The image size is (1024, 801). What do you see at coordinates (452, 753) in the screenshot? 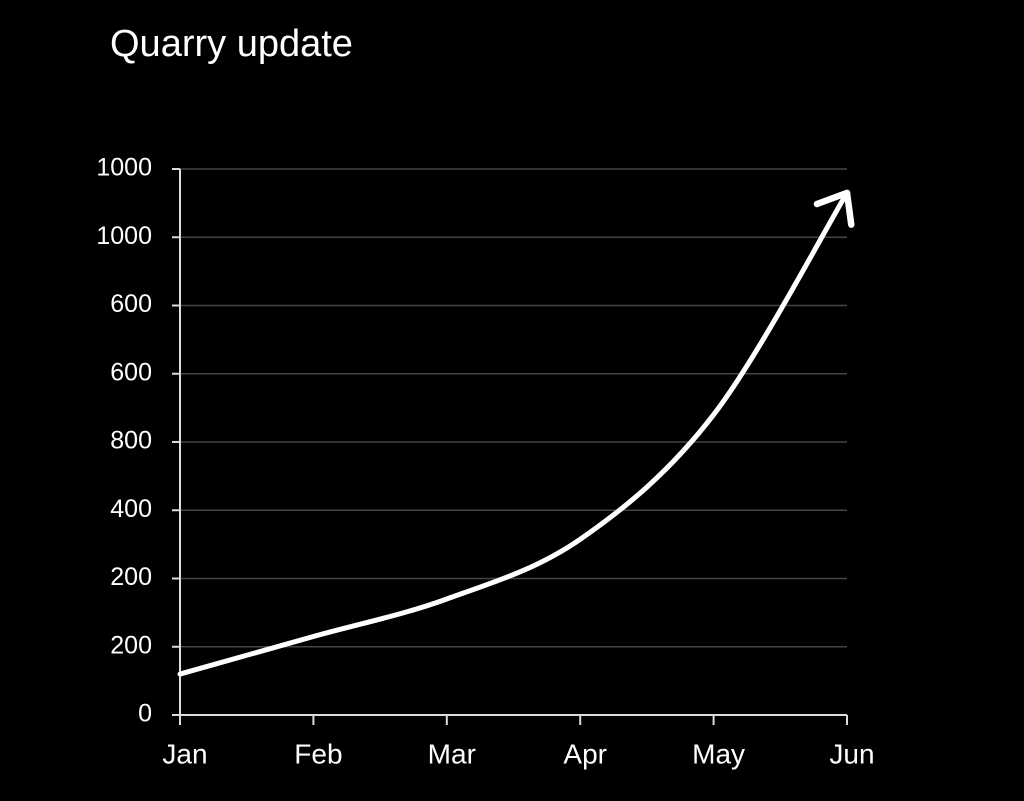
I see `x-tick-label: Mar` at bounding box center [452, 753].